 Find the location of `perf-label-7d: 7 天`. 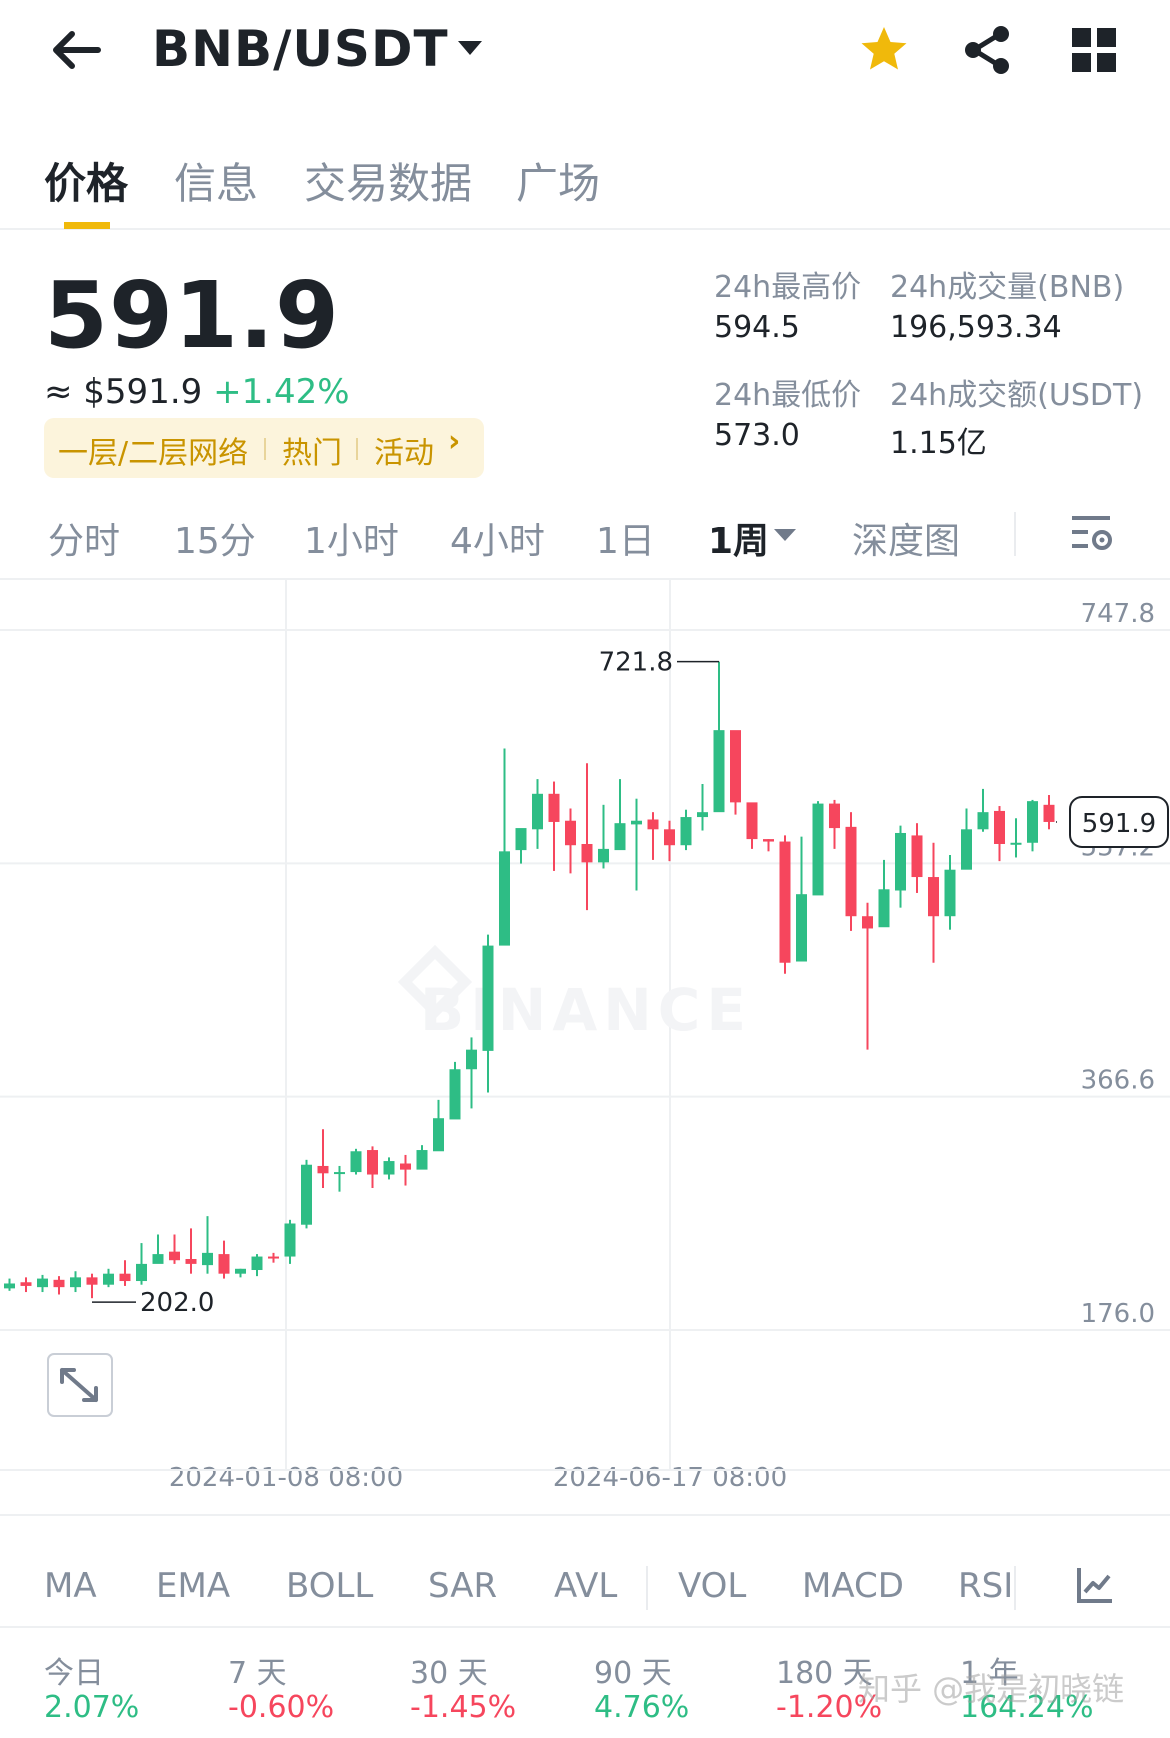

perf-label-7d: 7 天 is located at coordinates (257, 1673).